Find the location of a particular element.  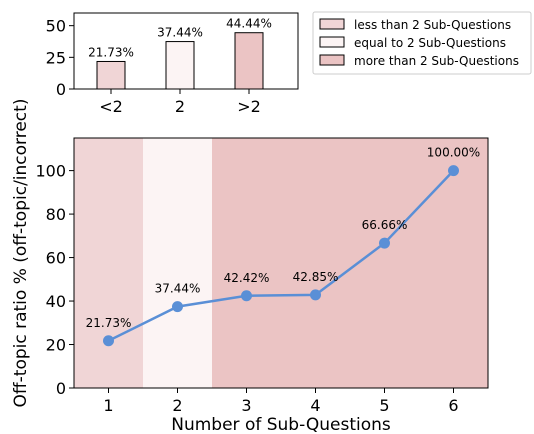

bar-data-label-1: 37.44% is located at coordinates (180, 33).